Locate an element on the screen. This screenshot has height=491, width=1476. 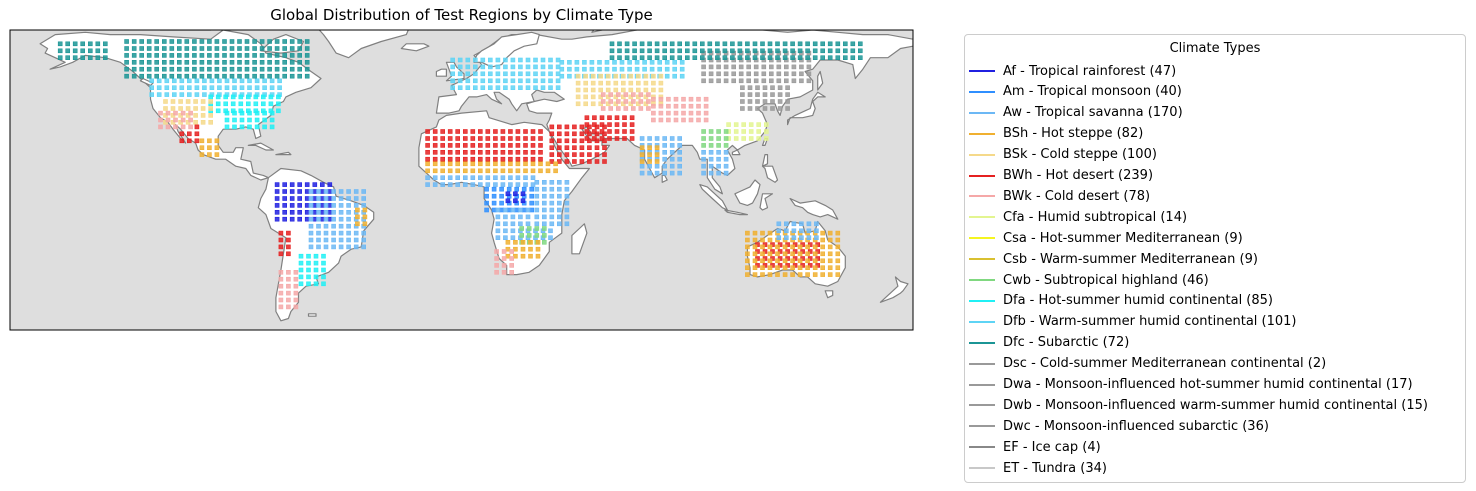
legend-label: Am - Tropical monsoon (40) is located at coordinates (1092, 92).